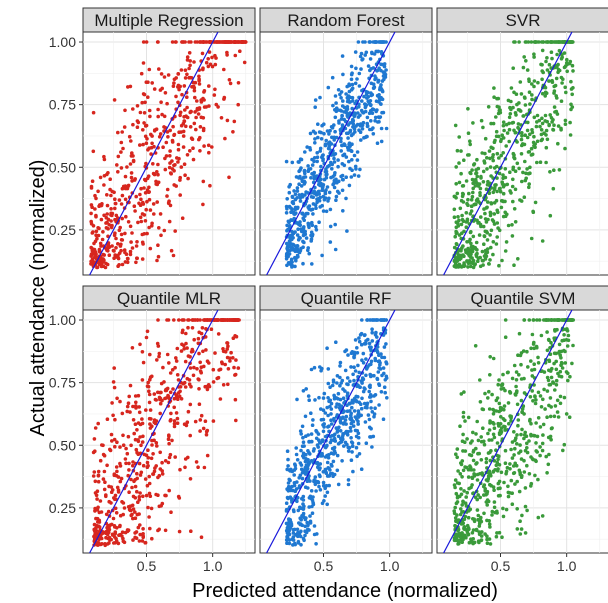 The width and height of the screenshot is (608, 603). I want to click on y-tick-label: 0.50, so click(62, 445).